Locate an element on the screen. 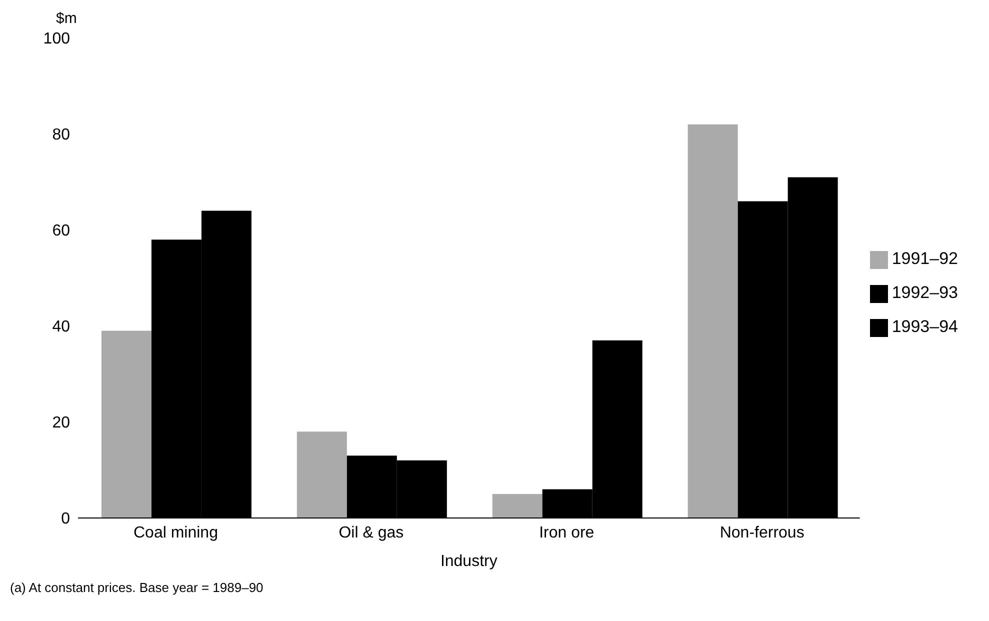  x-tick-label: Non-ferrous is located at coordinates (762, 533).